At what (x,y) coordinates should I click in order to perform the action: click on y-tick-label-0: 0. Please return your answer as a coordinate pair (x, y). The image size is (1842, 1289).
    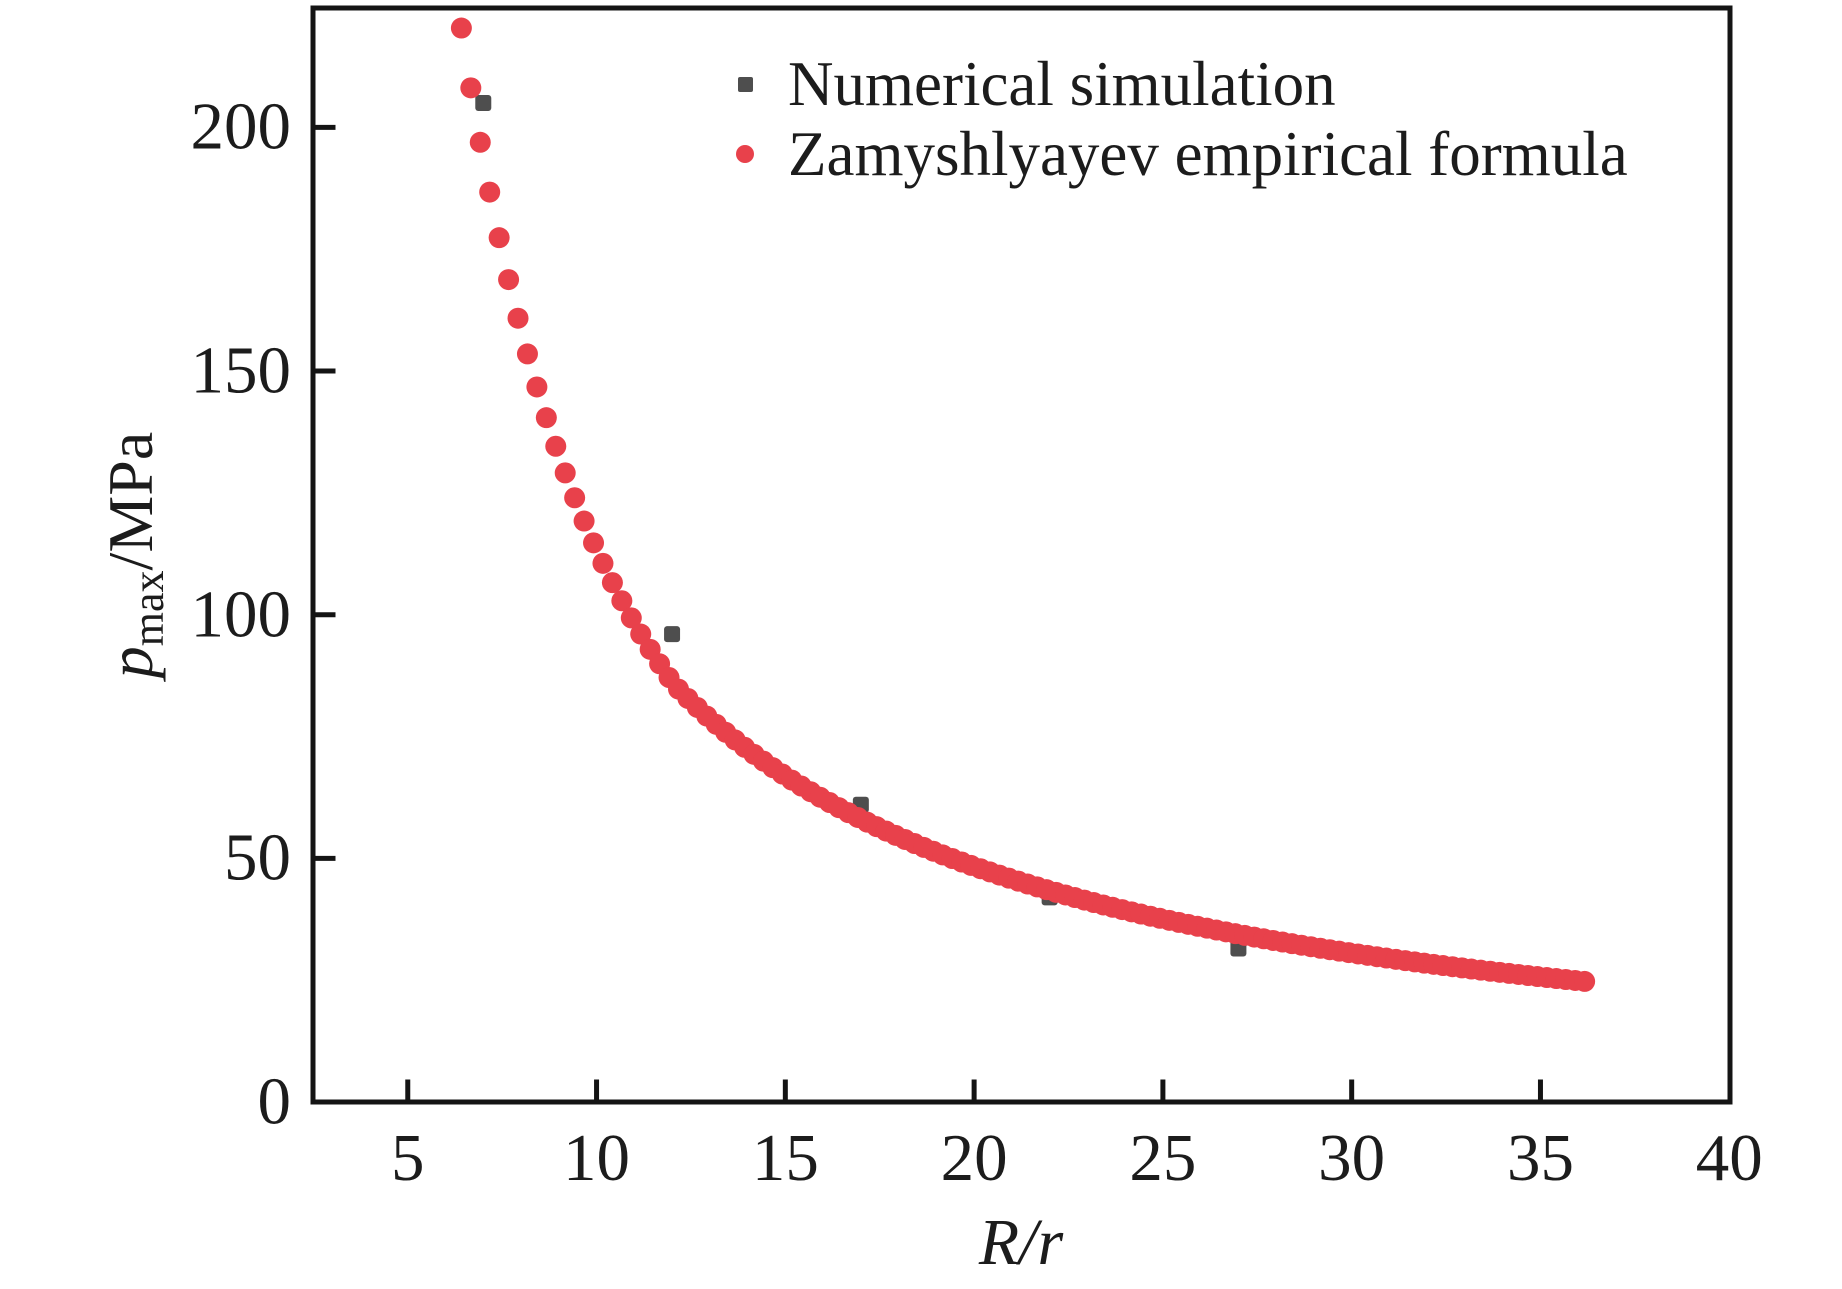
    Looking at the image, I should click on (274, 1101).